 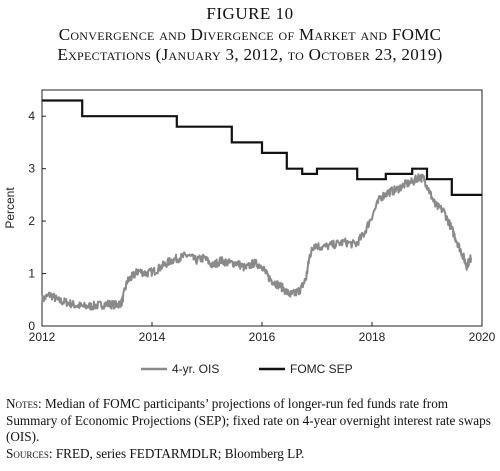 What do you see at coordinates (31, 169) in the screenshot?
I see `y-tick-label: 3` at bounding box center [31, 169].